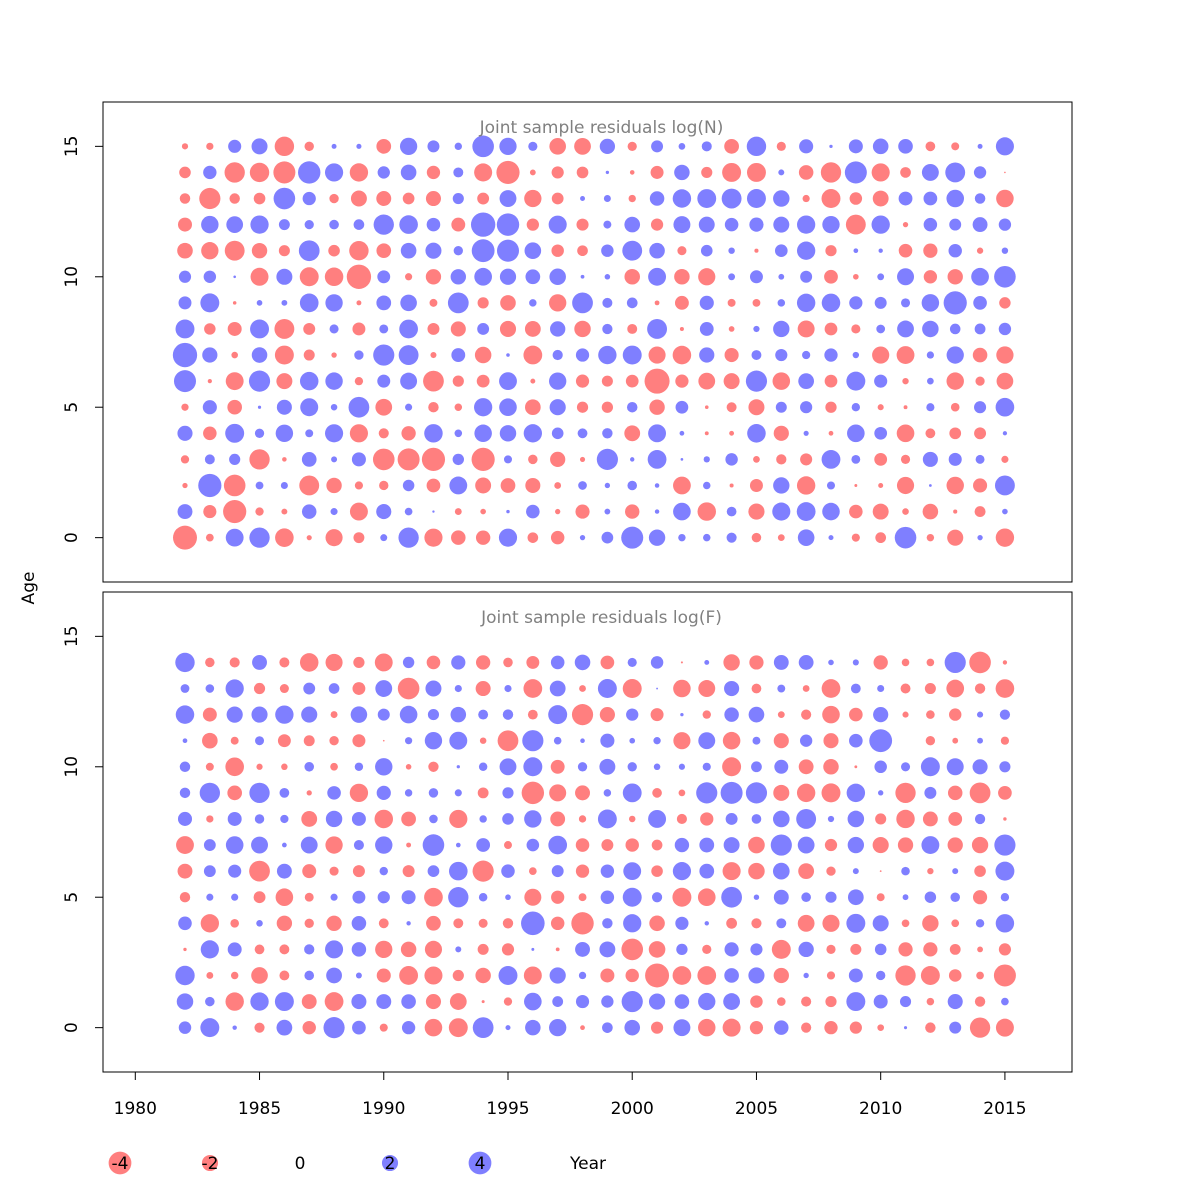 This screenshot has width=1200, height=1200. What do you see at coordinates (259, 1109) in the screenshot?
I see `x-tick-label: 1985` at bounding box center [259, 1109].